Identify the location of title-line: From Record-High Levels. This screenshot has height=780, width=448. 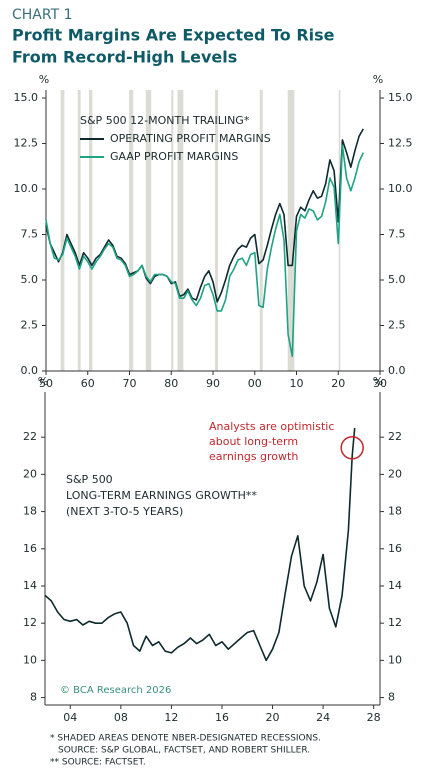
(124, 57).